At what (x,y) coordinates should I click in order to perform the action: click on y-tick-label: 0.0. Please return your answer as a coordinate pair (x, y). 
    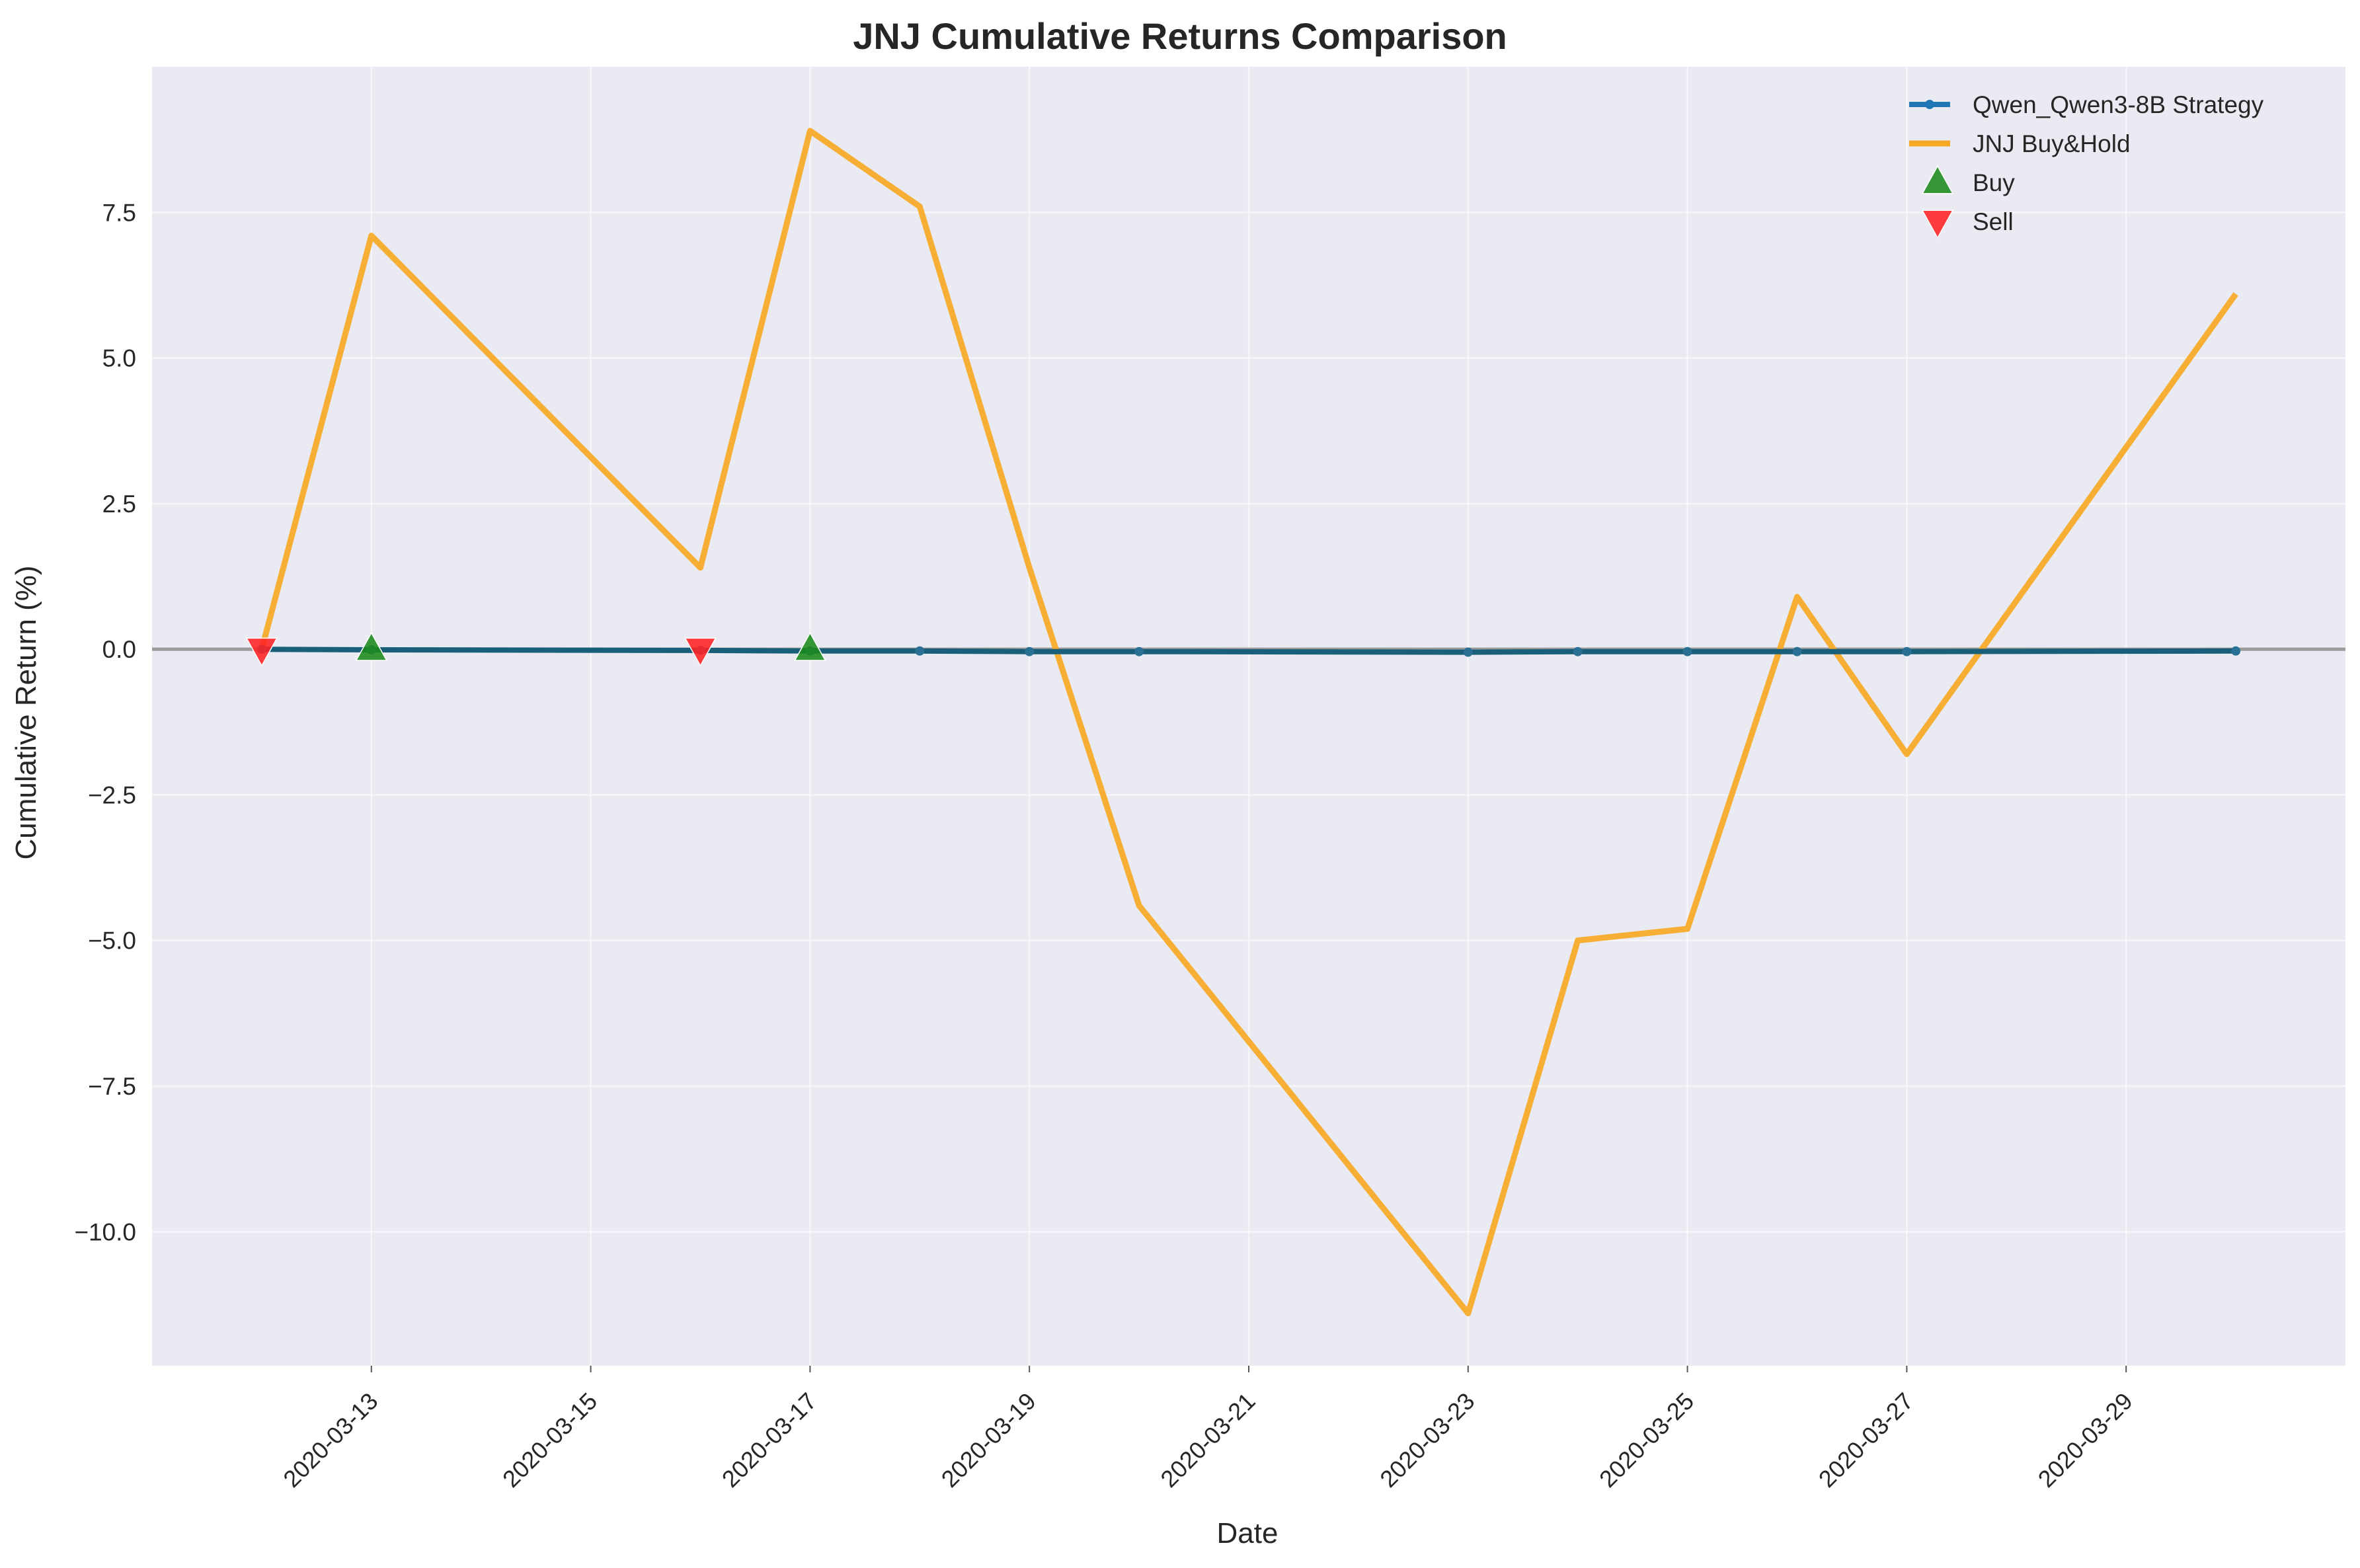
    Looking at the image, I should click on (119, 649).